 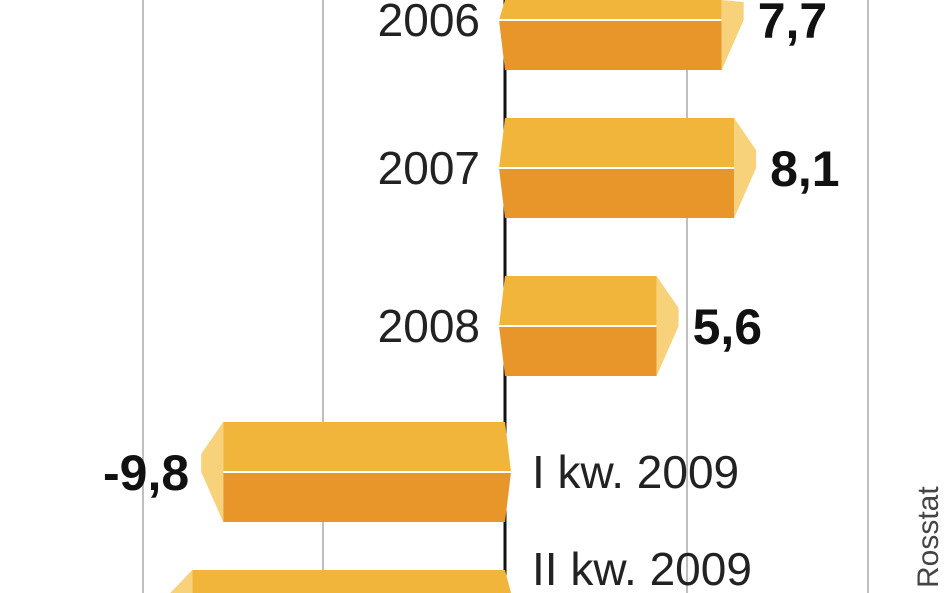 I want to click on value-label: 8,1, so click(x=805, y=169).